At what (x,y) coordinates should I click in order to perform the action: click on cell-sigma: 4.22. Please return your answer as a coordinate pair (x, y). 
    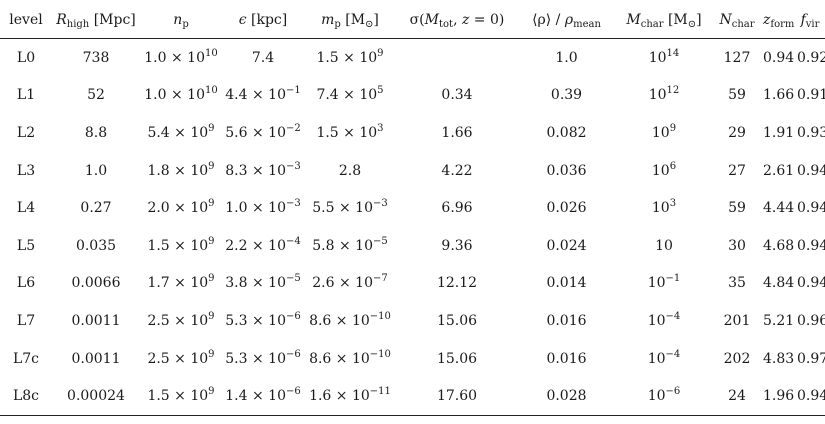
    Looking at the image, I should click on (457, 170).